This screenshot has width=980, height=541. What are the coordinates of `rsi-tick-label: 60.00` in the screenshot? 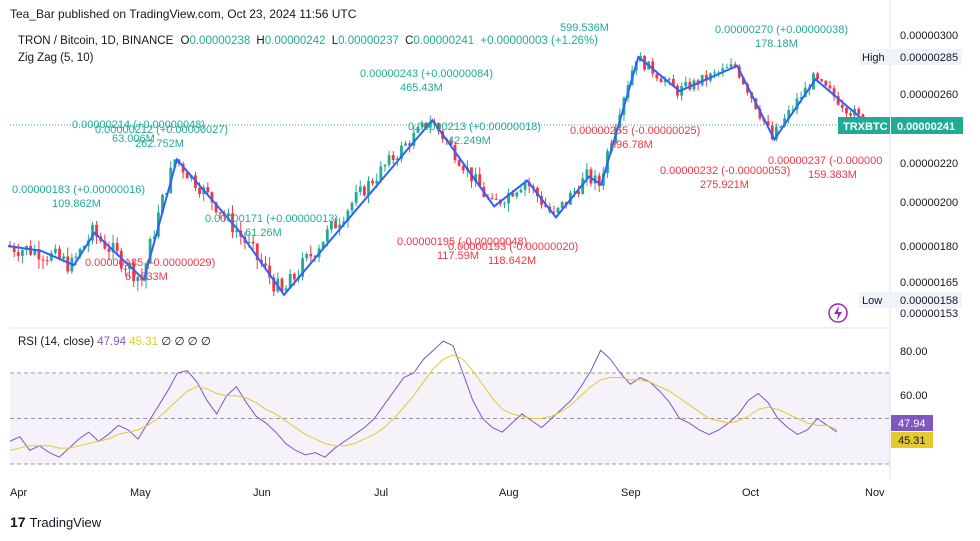 It's located at (914, 396).